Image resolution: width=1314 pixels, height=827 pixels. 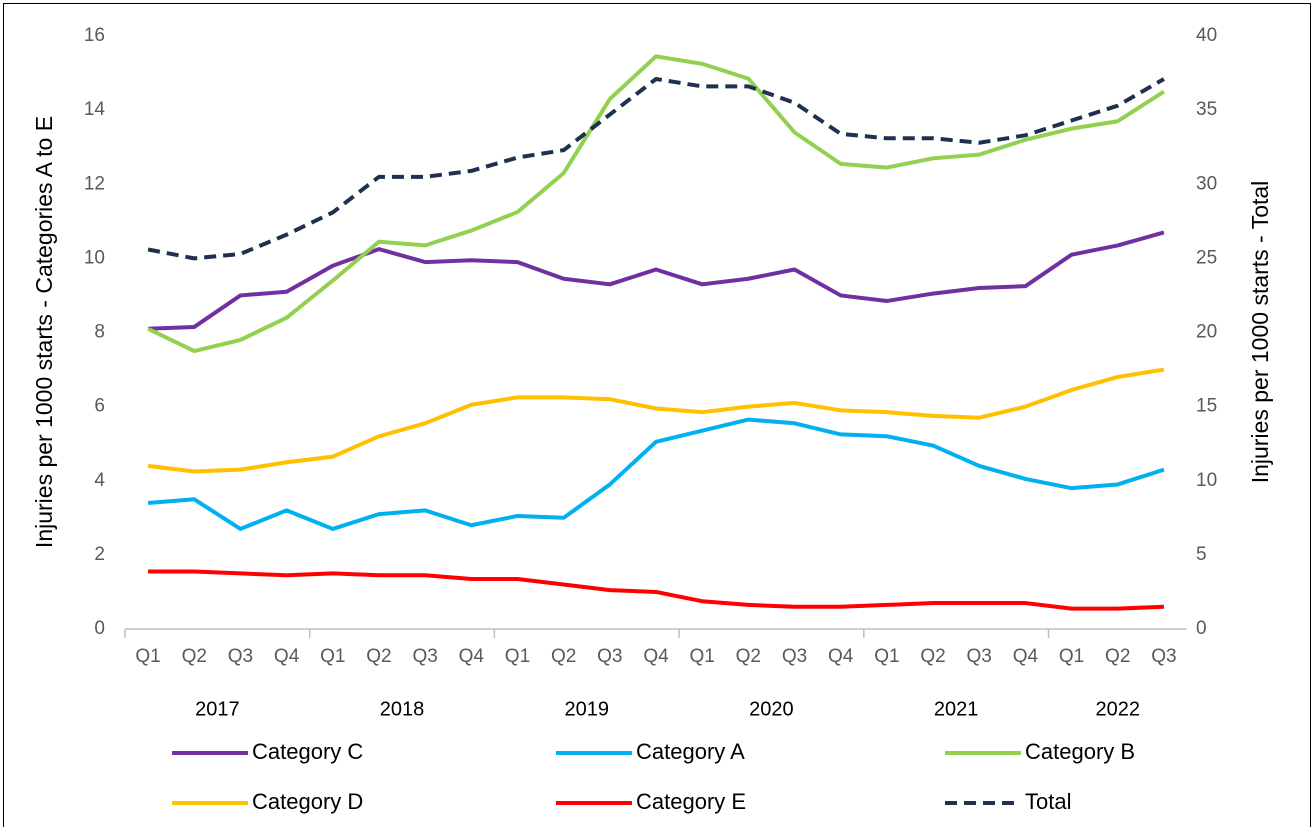 What do you see at coordinates (1206, 257) in the screenshot?
I see `y2-tick-label: 25` at bounding box center [1206, 257].